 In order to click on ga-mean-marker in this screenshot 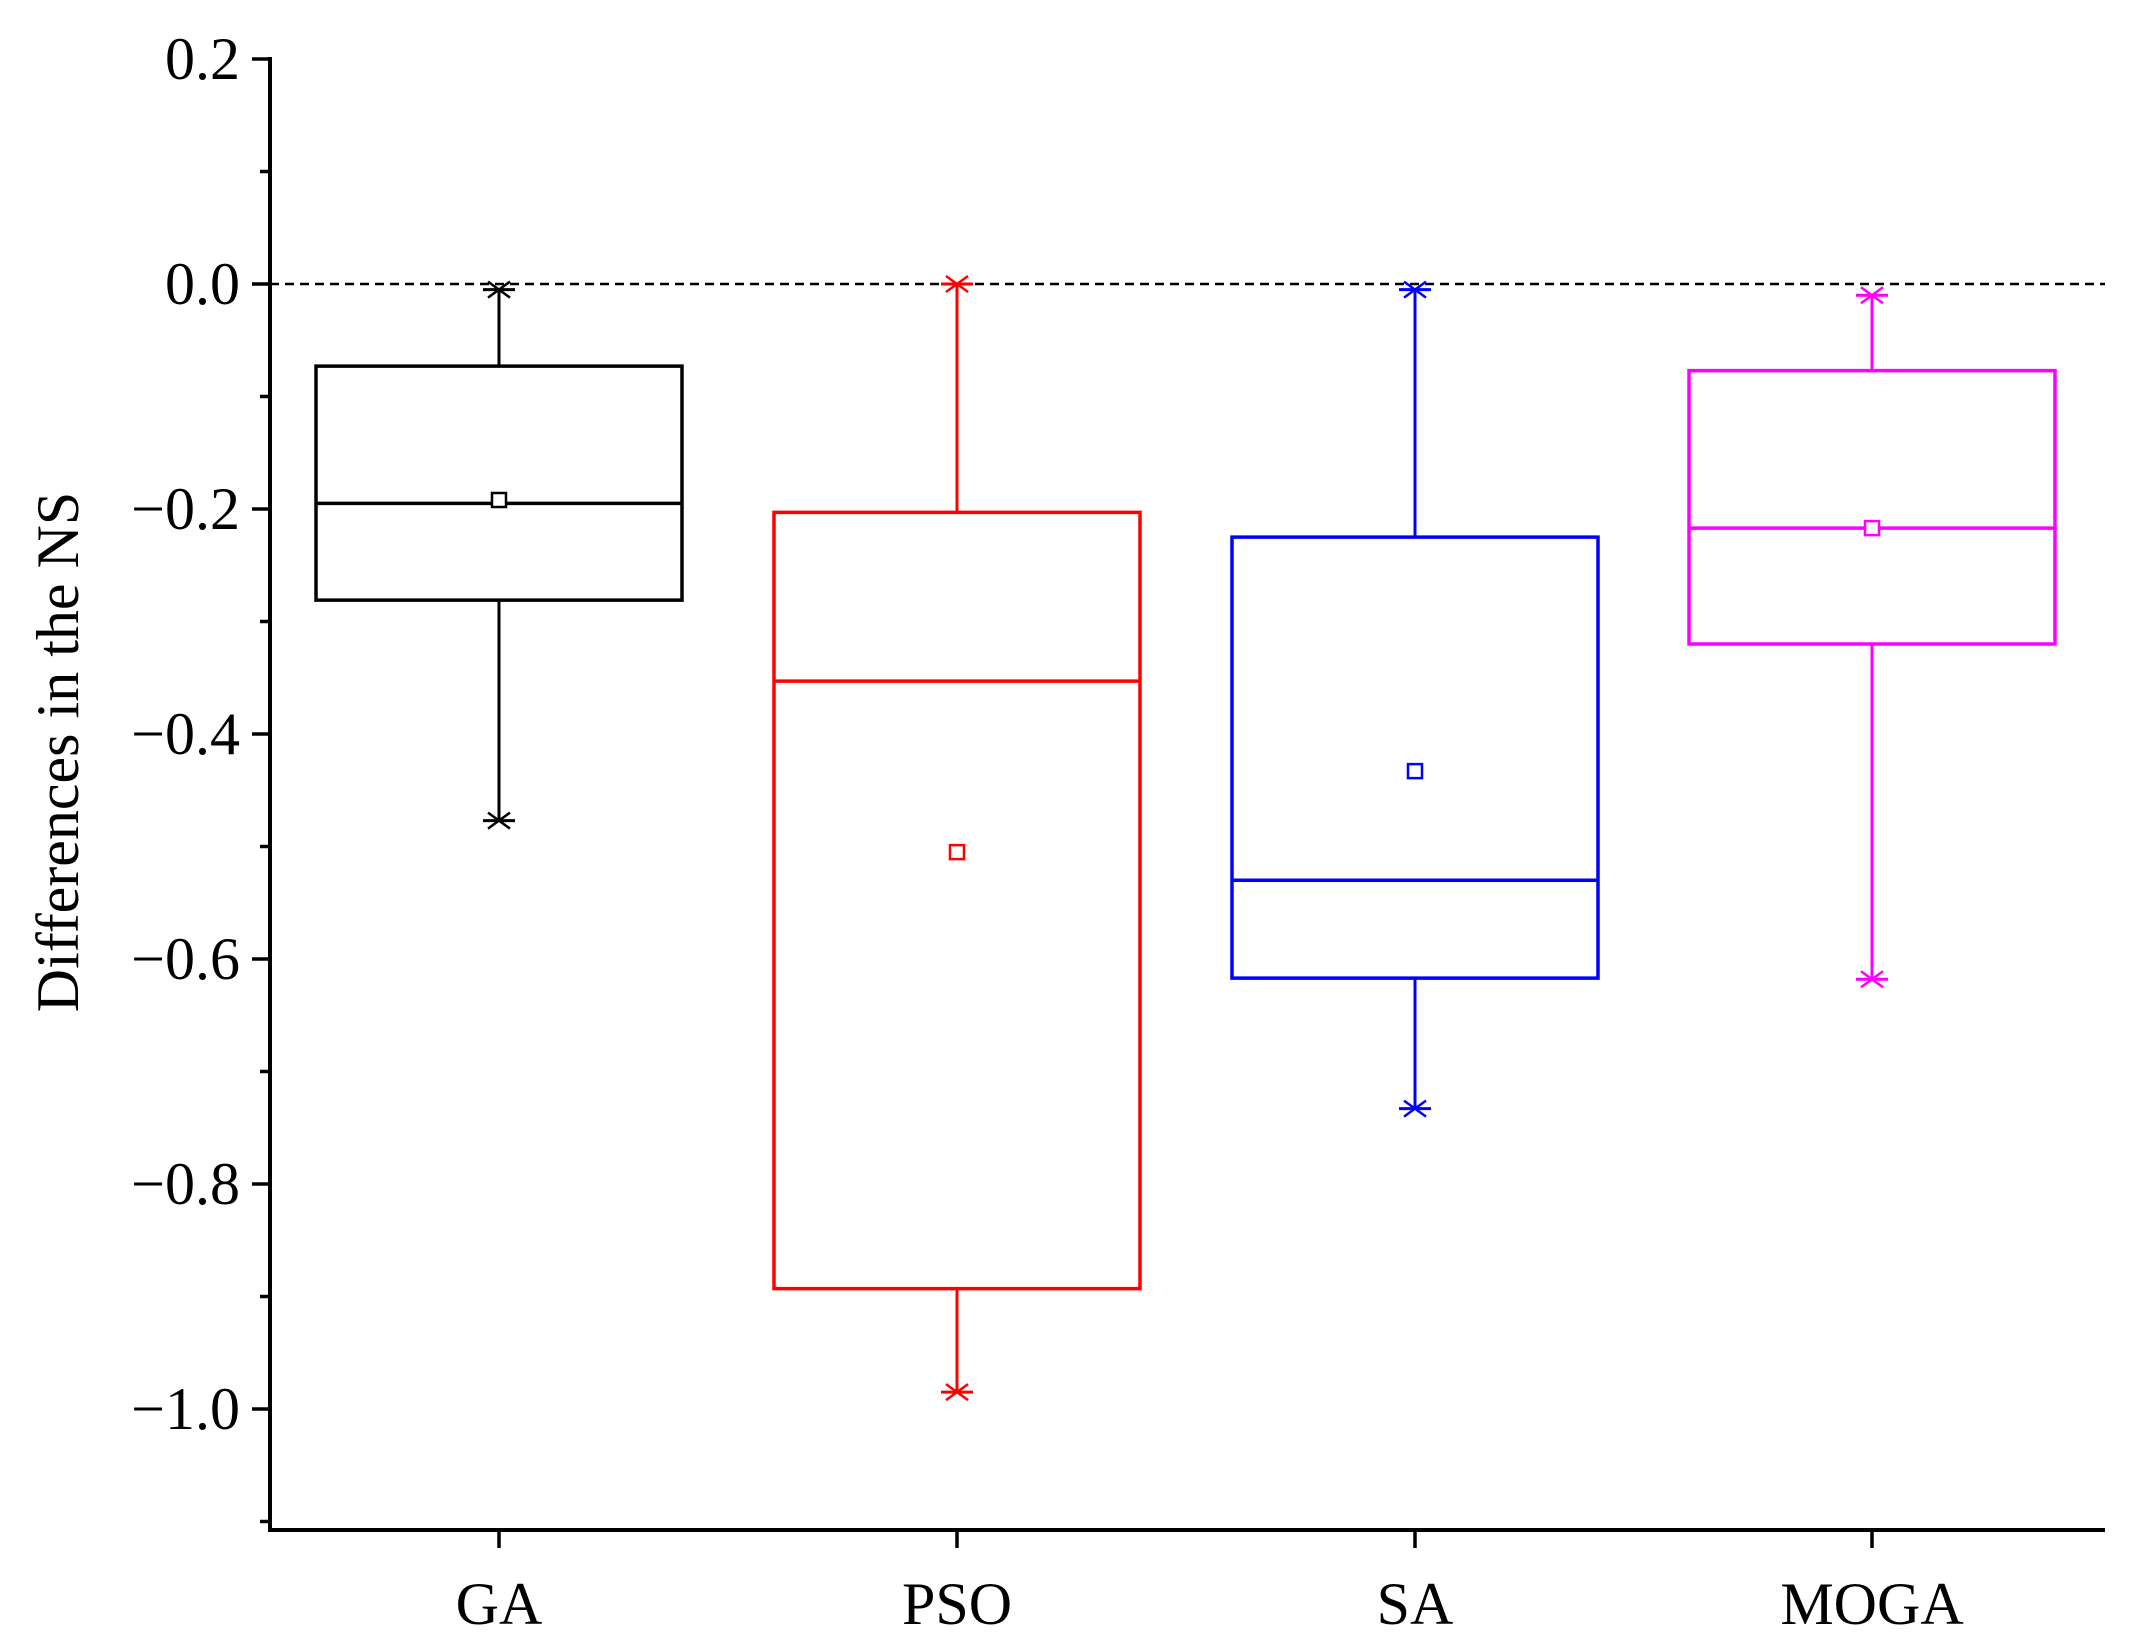, I will do `click(499, 500)`.